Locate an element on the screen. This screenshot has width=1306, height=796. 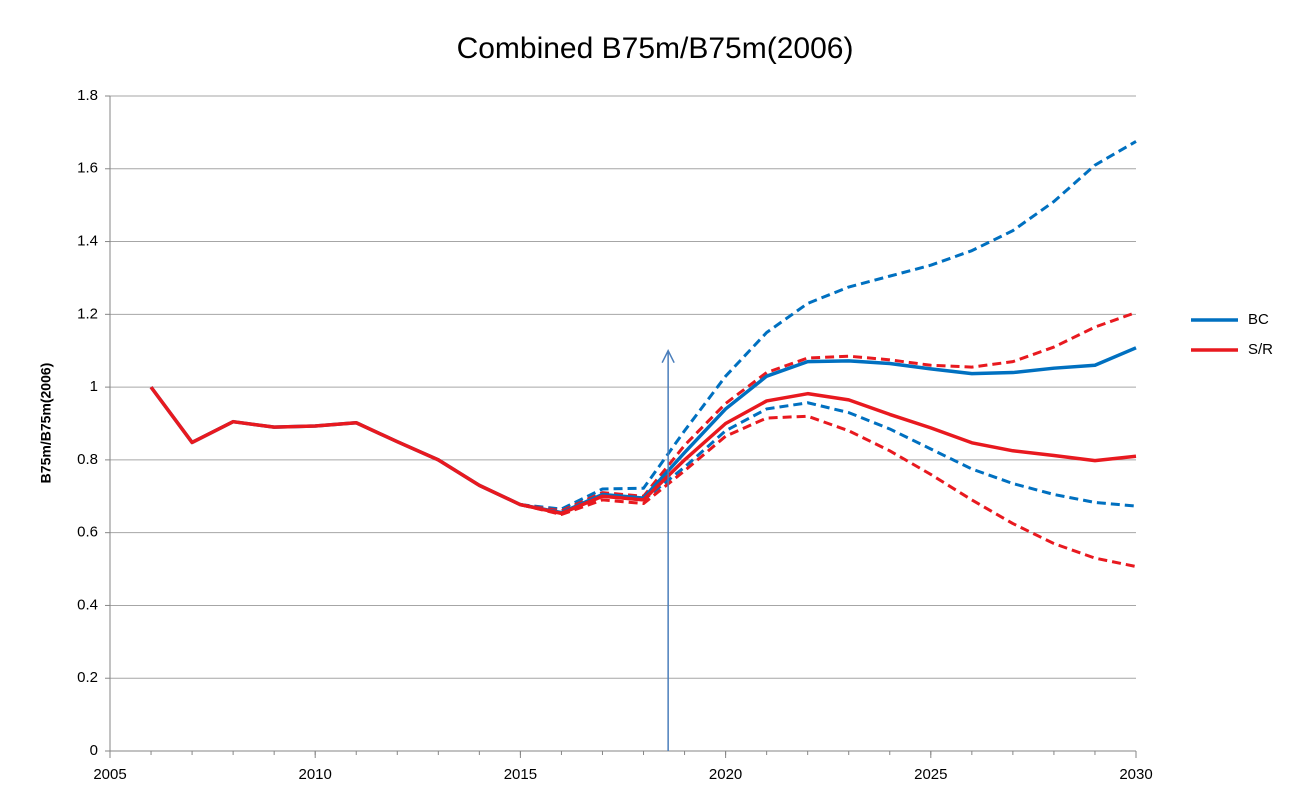
x-tick-label: 2015 is located at coordinates (520, 774).